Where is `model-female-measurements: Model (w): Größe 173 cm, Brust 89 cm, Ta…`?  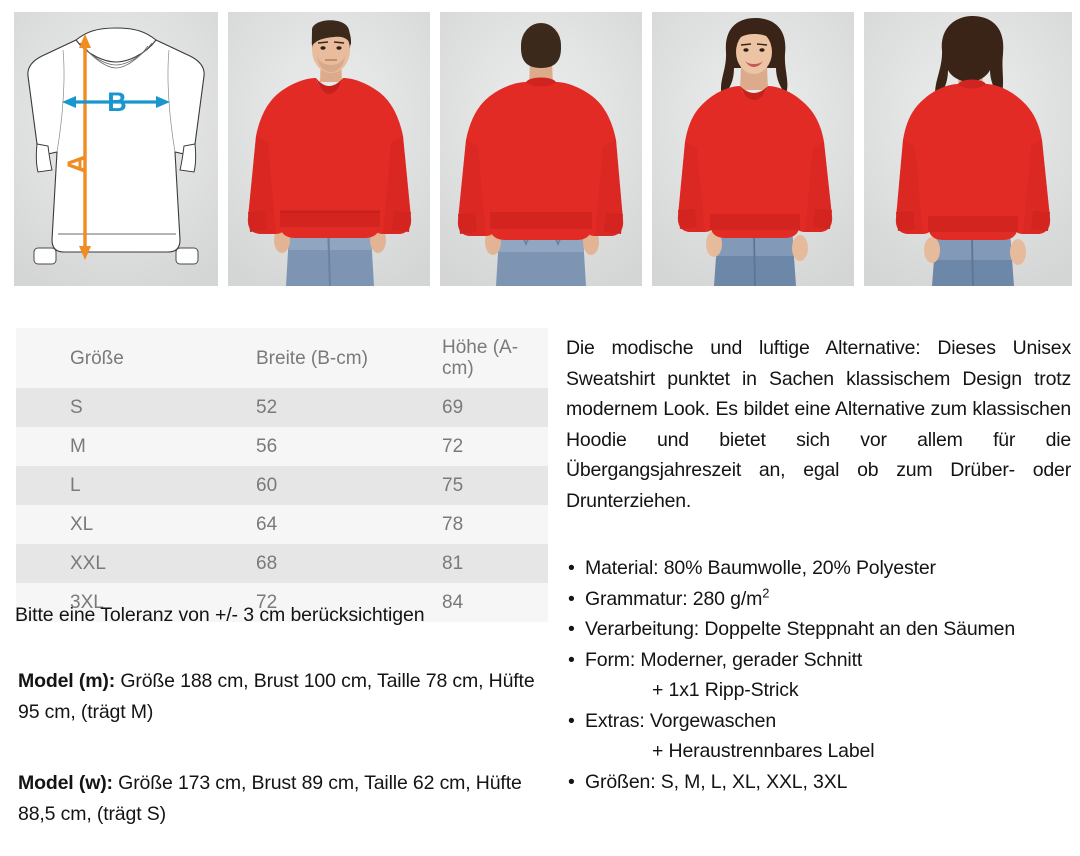 model-female-measurements: Model (w): Größe 173 cm, Brust 89 cm, Ta… is located at coordinates (282, 799).